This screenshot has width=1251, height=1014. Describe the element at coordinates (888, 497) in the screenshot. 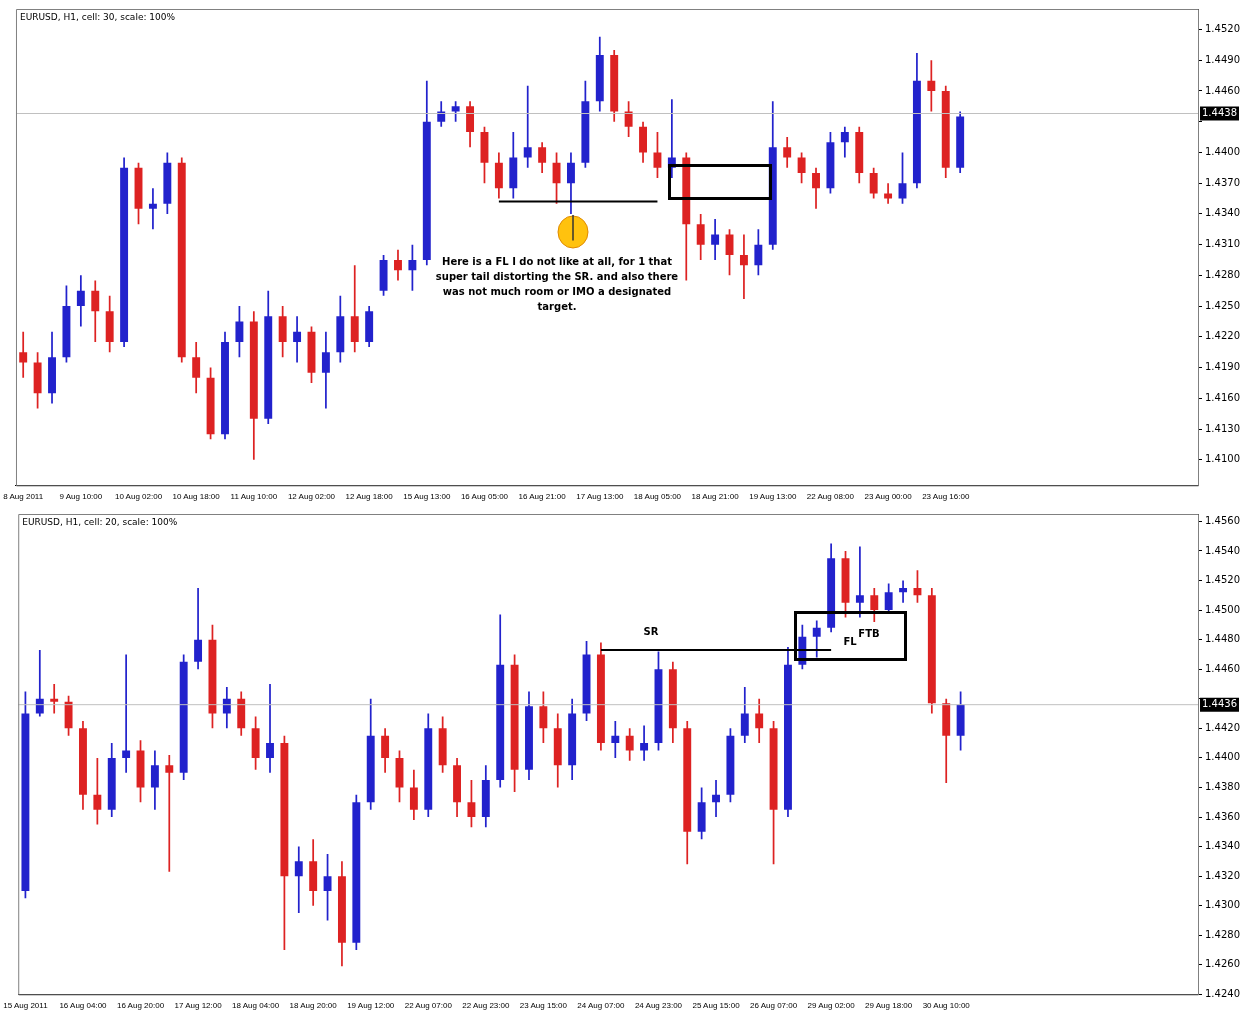

I see `x-tick-label: 23 Aug 00:00` at that location.